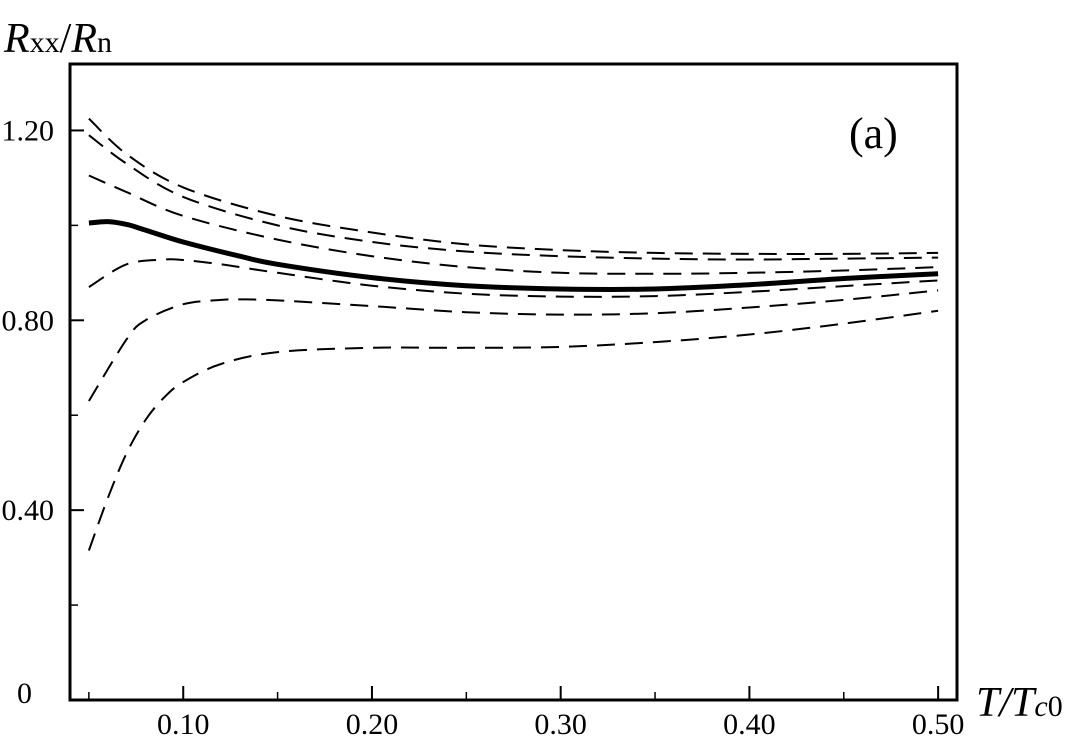  What do you see at coordinates (183, 724) in the screenshot?
I see `x-tick-label: 0.10` at bounding box center [183, 724].